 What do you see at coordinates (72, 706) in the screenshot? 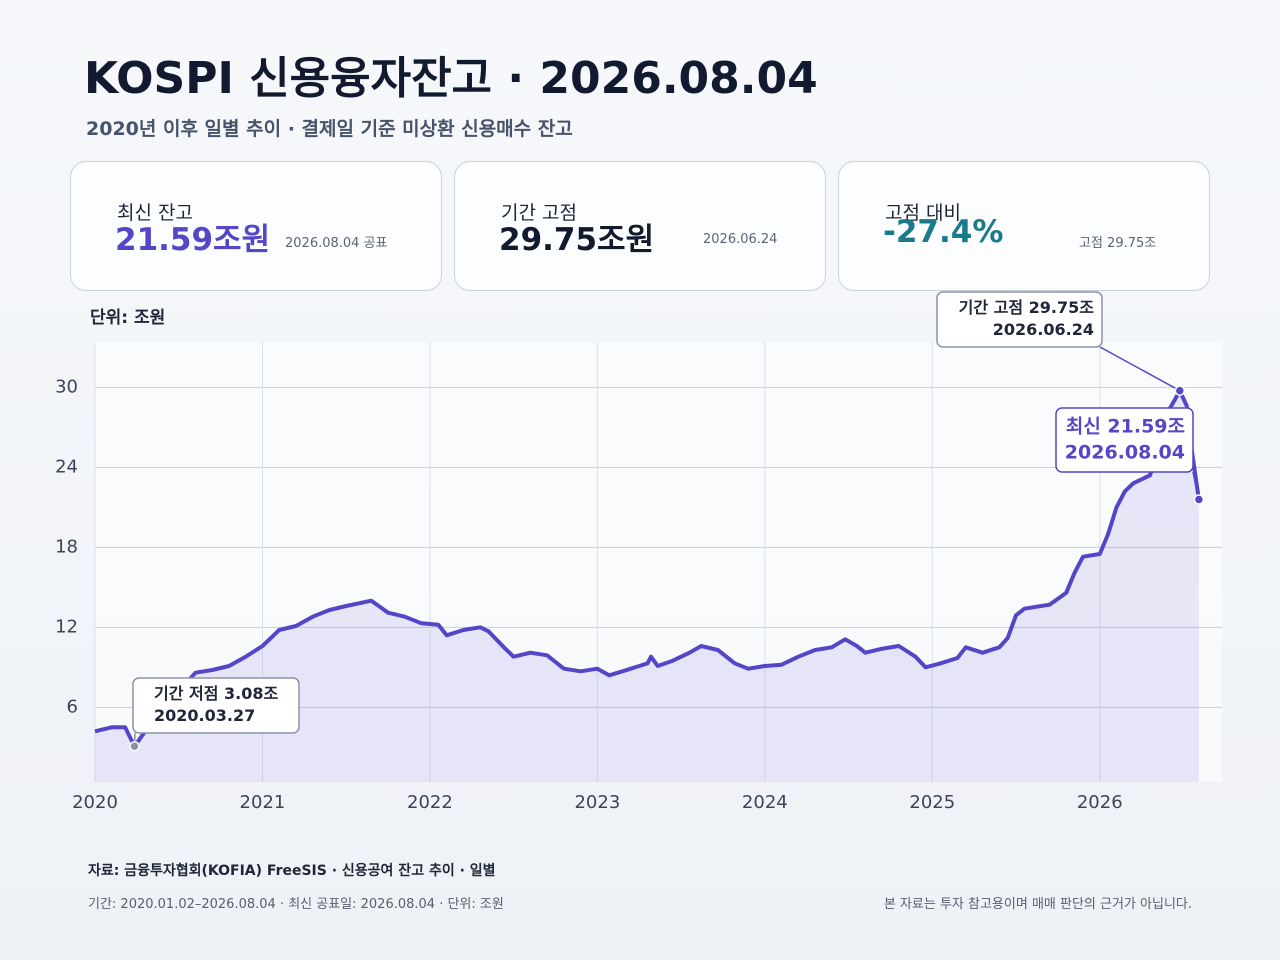
I see `y-tick-label: 6` at bounding box center [72, 706].